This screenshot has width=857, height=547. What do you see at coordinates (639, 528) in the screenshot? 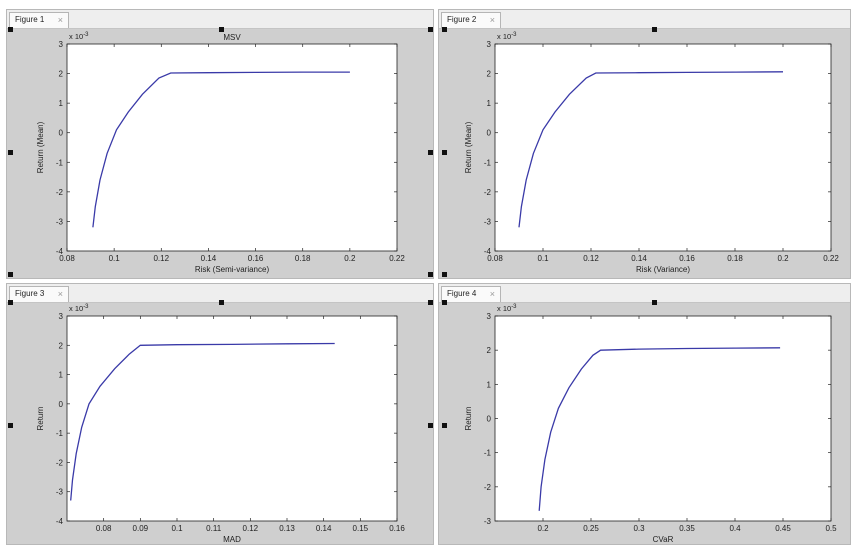
I see `x-tick-label: 0.3` at bounding box center [639, 528].